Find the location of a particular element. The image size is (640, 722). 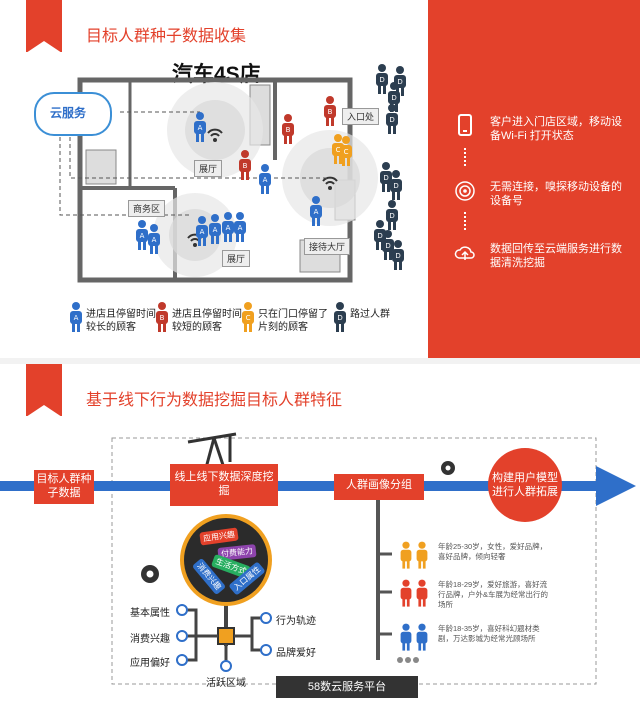

flow-end-label: 构建用户模型进行人群拓展 is located at coordinates (525, 485).